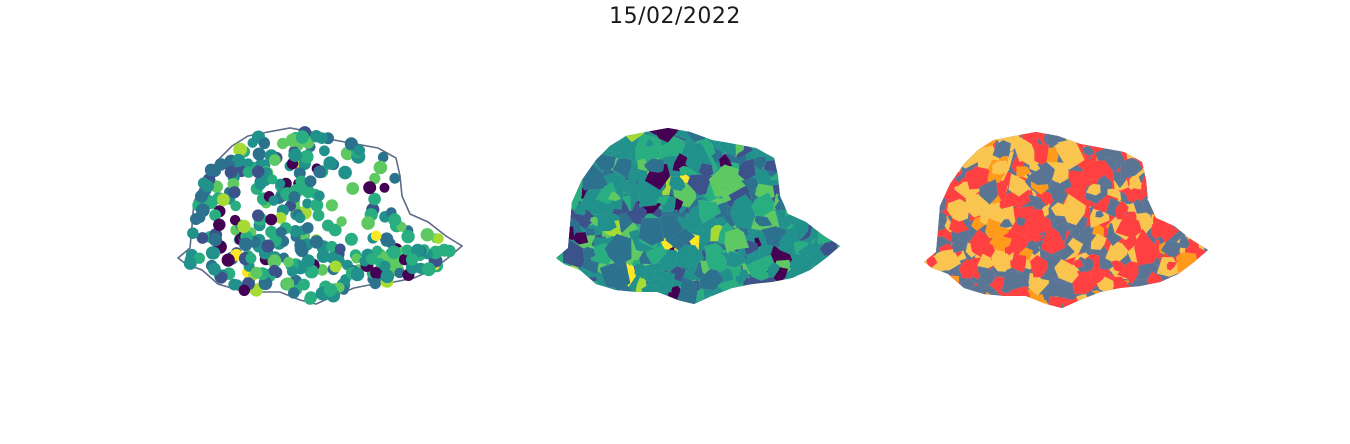  I want to click on point-markers, so click(319, 215).